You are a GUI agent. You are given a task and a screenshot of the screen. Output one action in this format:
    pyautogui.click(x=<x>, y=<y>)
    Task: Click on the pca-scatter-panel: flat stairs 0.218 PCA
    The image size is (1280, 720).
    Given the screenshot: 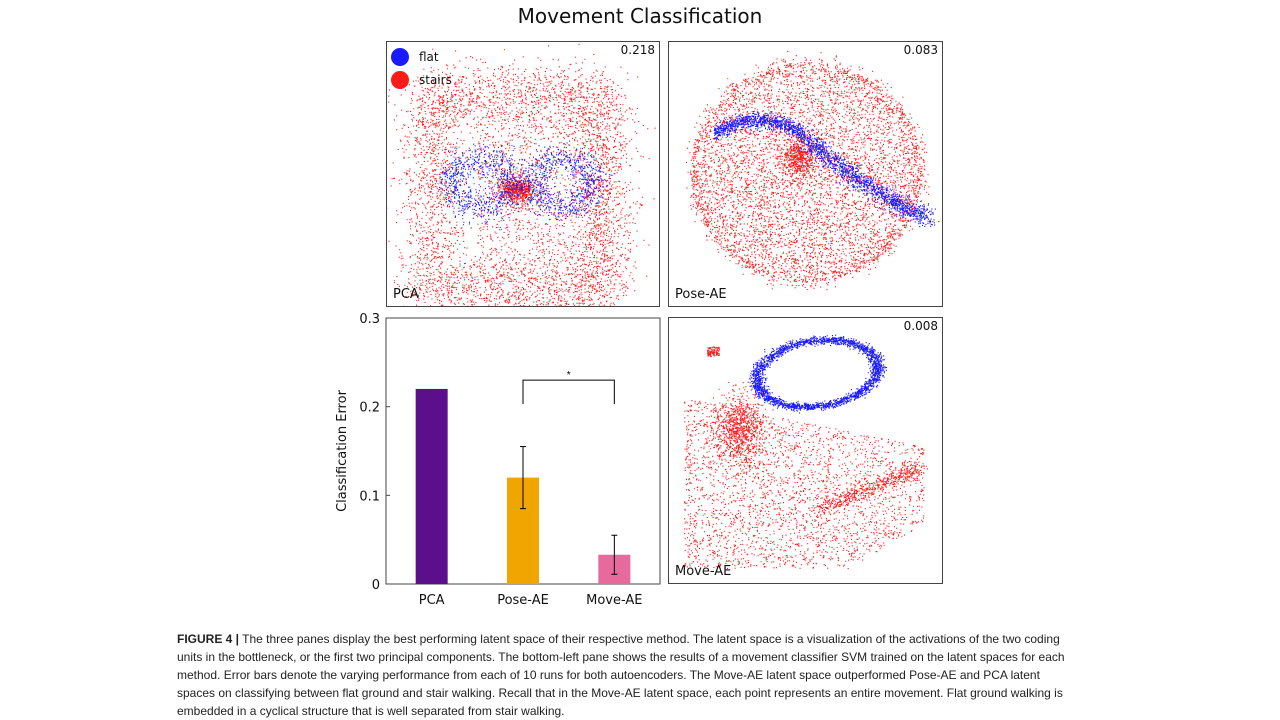 What is the action you would take?
    pyautogui.click(x=523, y=174)
    